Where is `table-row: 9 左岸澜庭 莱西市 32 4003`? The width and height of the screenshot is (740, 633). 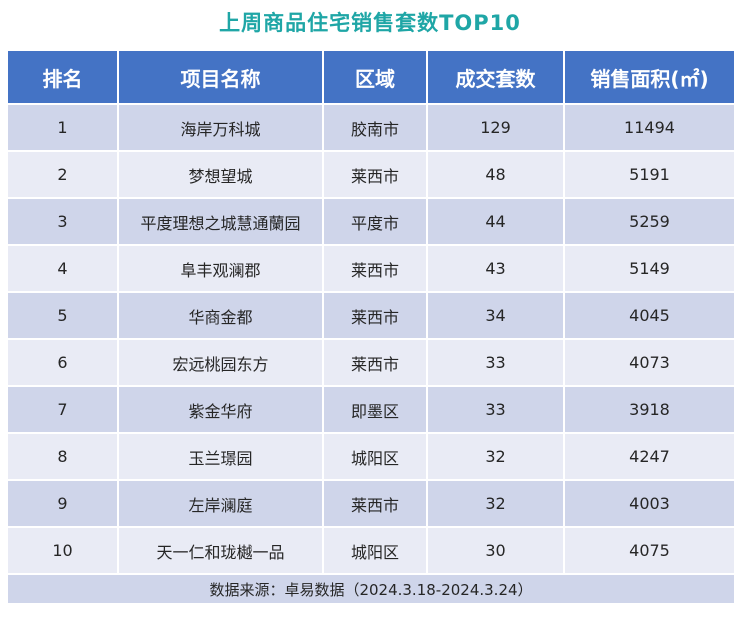
table-row: 9 左岸澜庭 莱西市 32 4003 is located at coordinates (371, 503).